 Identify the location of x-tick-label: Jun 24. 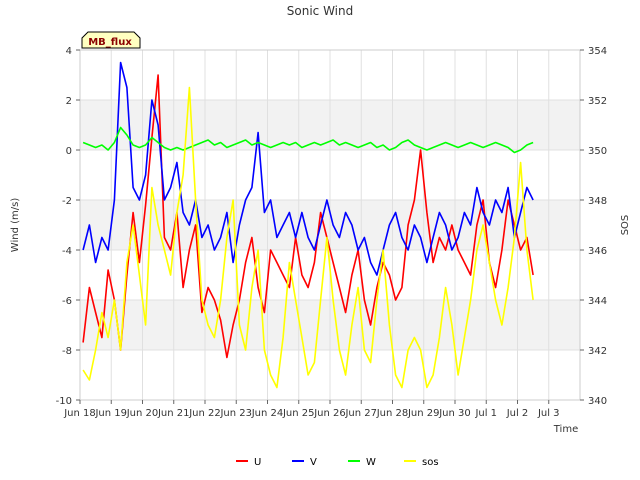
(267, 413).